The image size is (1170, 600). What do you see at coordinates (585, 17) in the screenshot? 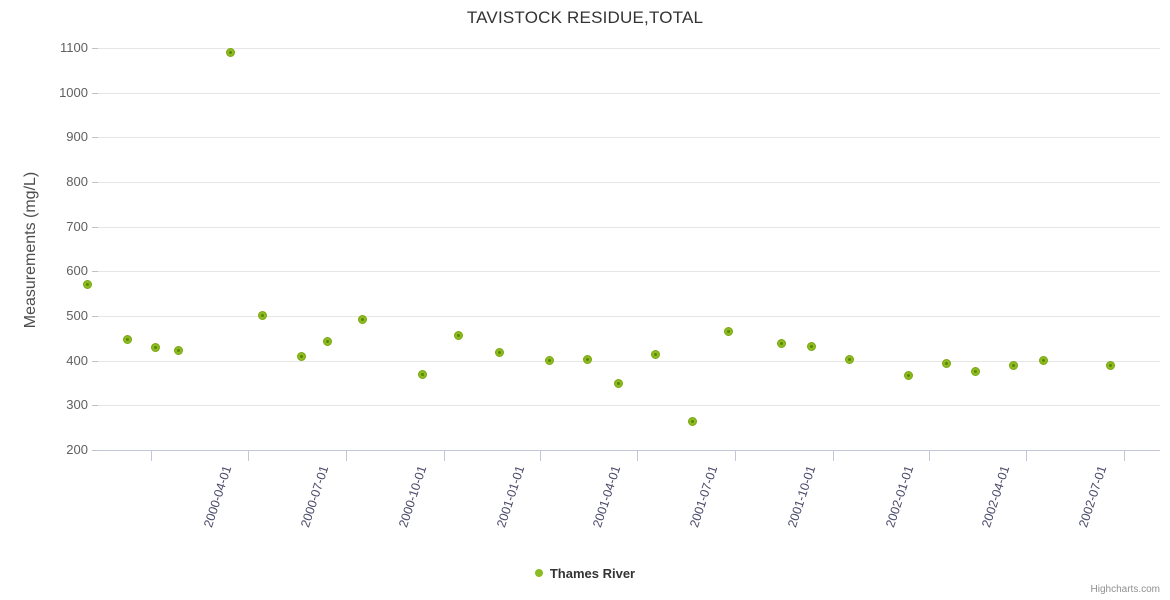
I see `chart-title: TAVISTOCK RESIDUE,TOTAL` at bounding box center [585, 17].